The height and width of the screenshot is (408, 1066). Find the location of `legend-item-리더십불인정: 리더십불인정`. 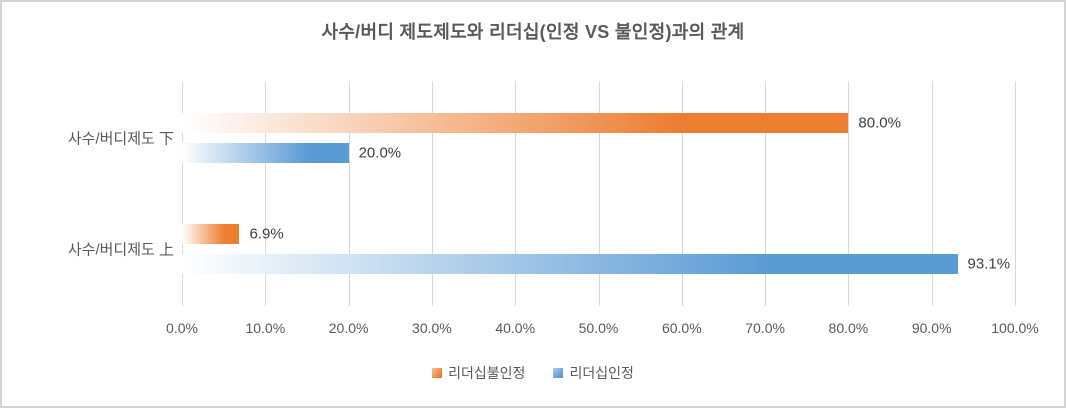

legend-item-리더십불인정: 리더십불인정 is located at coordinates (478, 373).